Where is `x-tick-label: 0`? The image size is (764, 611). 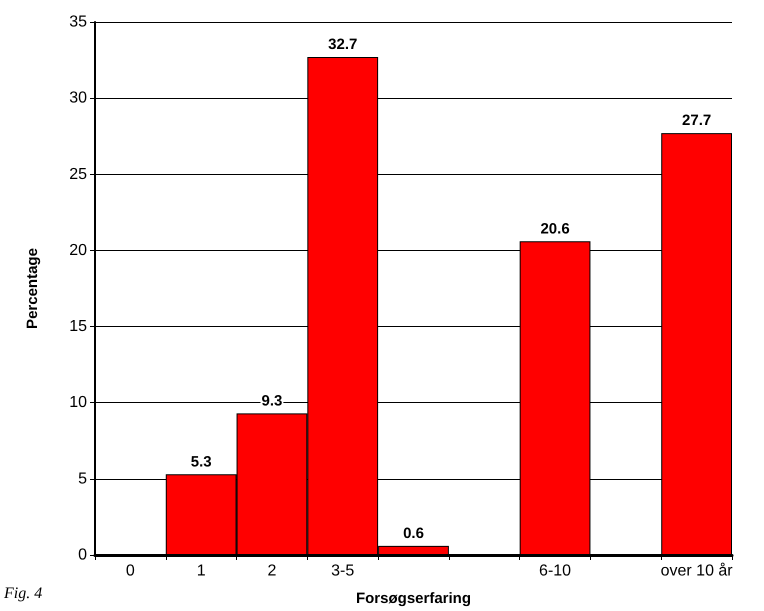
x-tick-label: 0 is located at coordinates (130, 571).